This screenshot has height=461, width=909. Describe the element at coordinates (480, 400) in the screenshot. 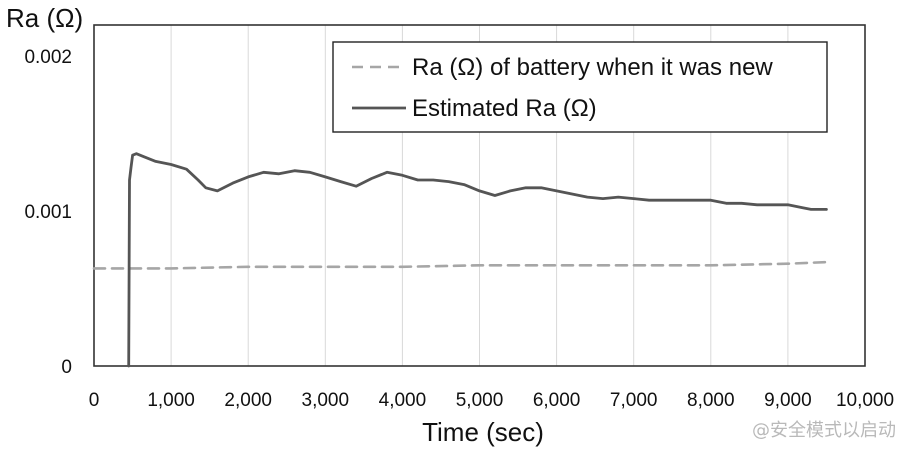

I see `x-tick-label-5: 5,000` at that location.